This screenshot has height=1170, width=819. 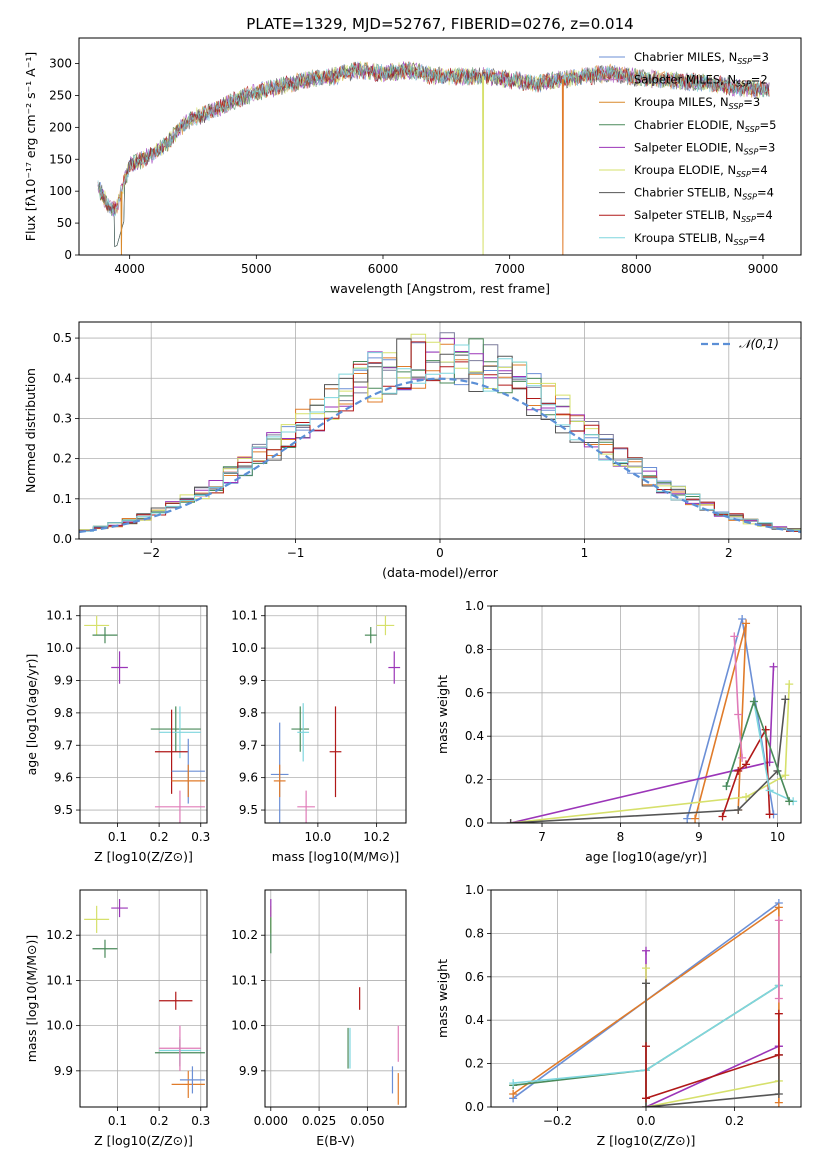 I want to click on legend-label-rest: =5, so click(x=768, y=125).